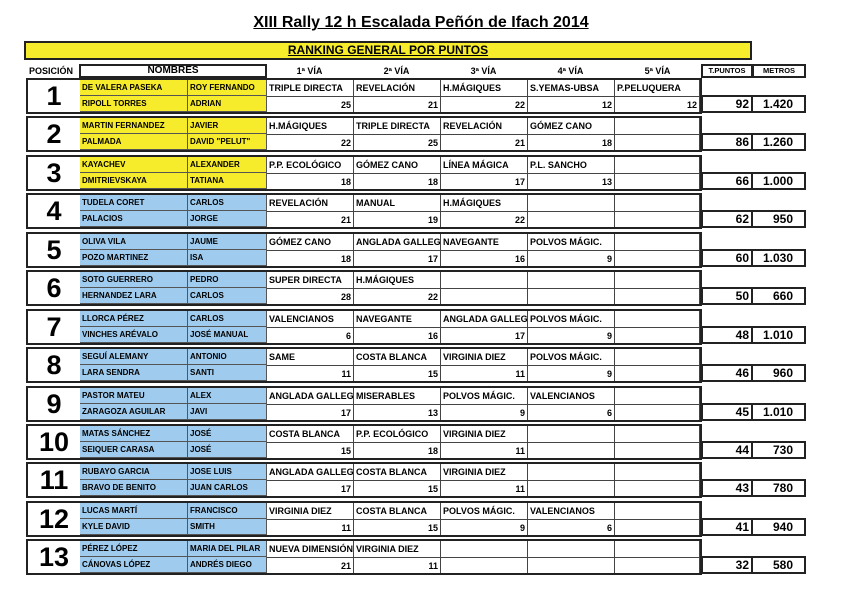  I want to click on route-name: NAVEGANTE, so click(484, 242).